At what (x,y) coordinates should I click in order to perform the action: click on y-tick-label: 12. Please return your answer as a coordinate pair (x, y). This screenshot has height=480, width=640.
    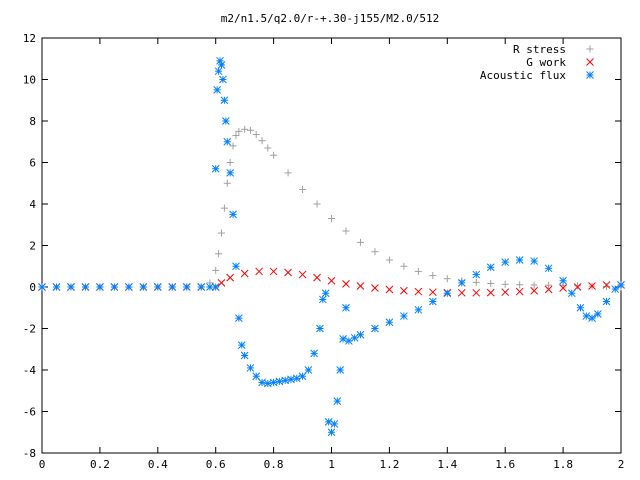
    Looking at the image, I should click on (29, 38).